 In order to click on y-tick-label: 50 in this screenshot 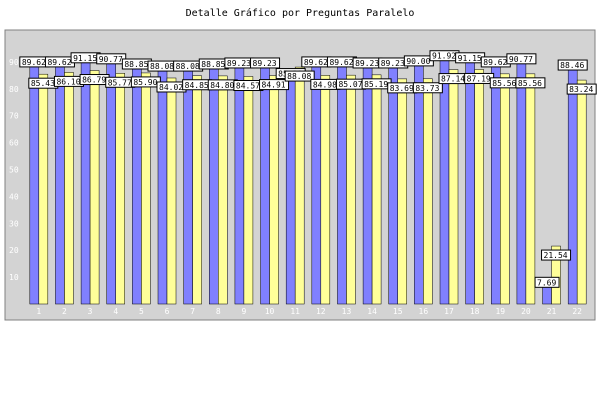, I will do `click(14, 170)`.